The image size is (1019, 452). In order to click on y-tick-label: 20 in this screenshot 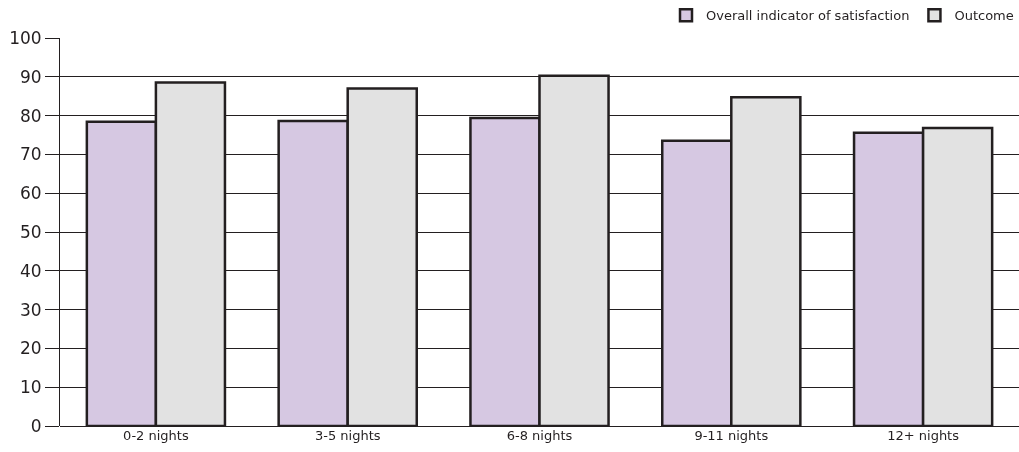, I will do `click(30, 348)`.